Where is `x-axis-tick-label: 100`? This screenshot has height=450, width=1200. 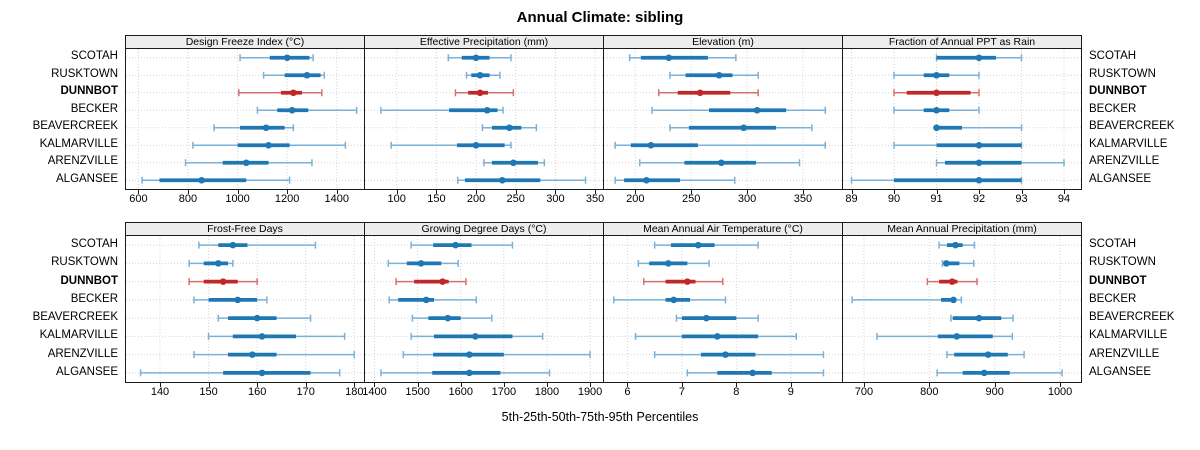 x-axis-tick-label: 100 is located at coordinates (396, 199).